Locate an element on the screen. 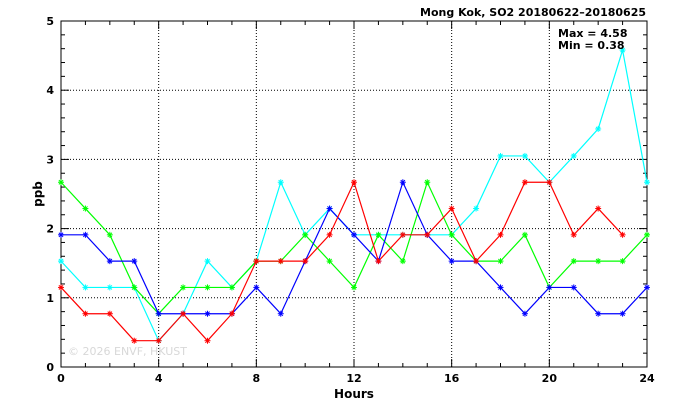  y-tick-label: 4 is located at coordinates (50, 90).